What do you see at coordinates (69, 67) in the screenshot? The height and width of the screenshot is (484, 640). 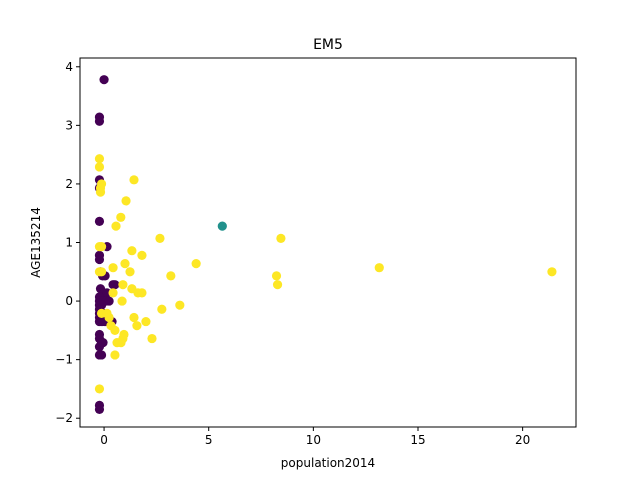 I see `y-tick-label: 4` at bounding box center [69, 67].